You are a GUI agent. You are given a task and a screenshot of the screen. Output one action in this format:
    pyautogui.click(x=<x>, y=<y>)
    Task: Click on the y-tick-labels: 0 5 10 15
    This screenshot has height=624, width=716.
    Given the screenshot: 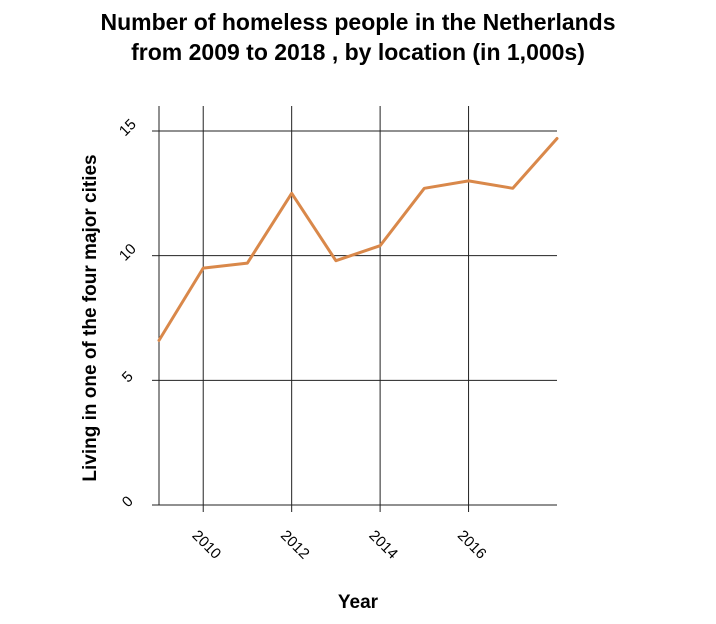 What is the action you would take?
    pyautogui.click(x=128, y=313)
    